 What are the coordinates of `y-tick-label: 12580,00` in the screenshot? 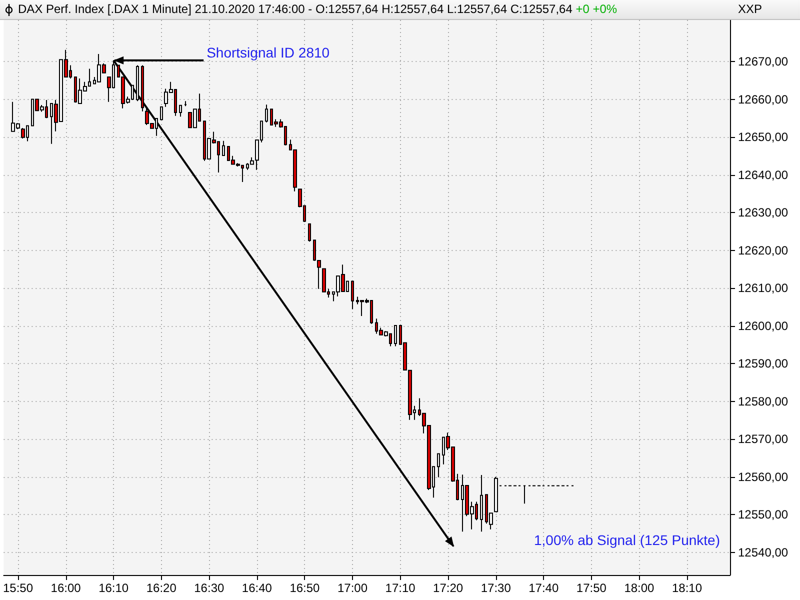 It's located at (763, 401).